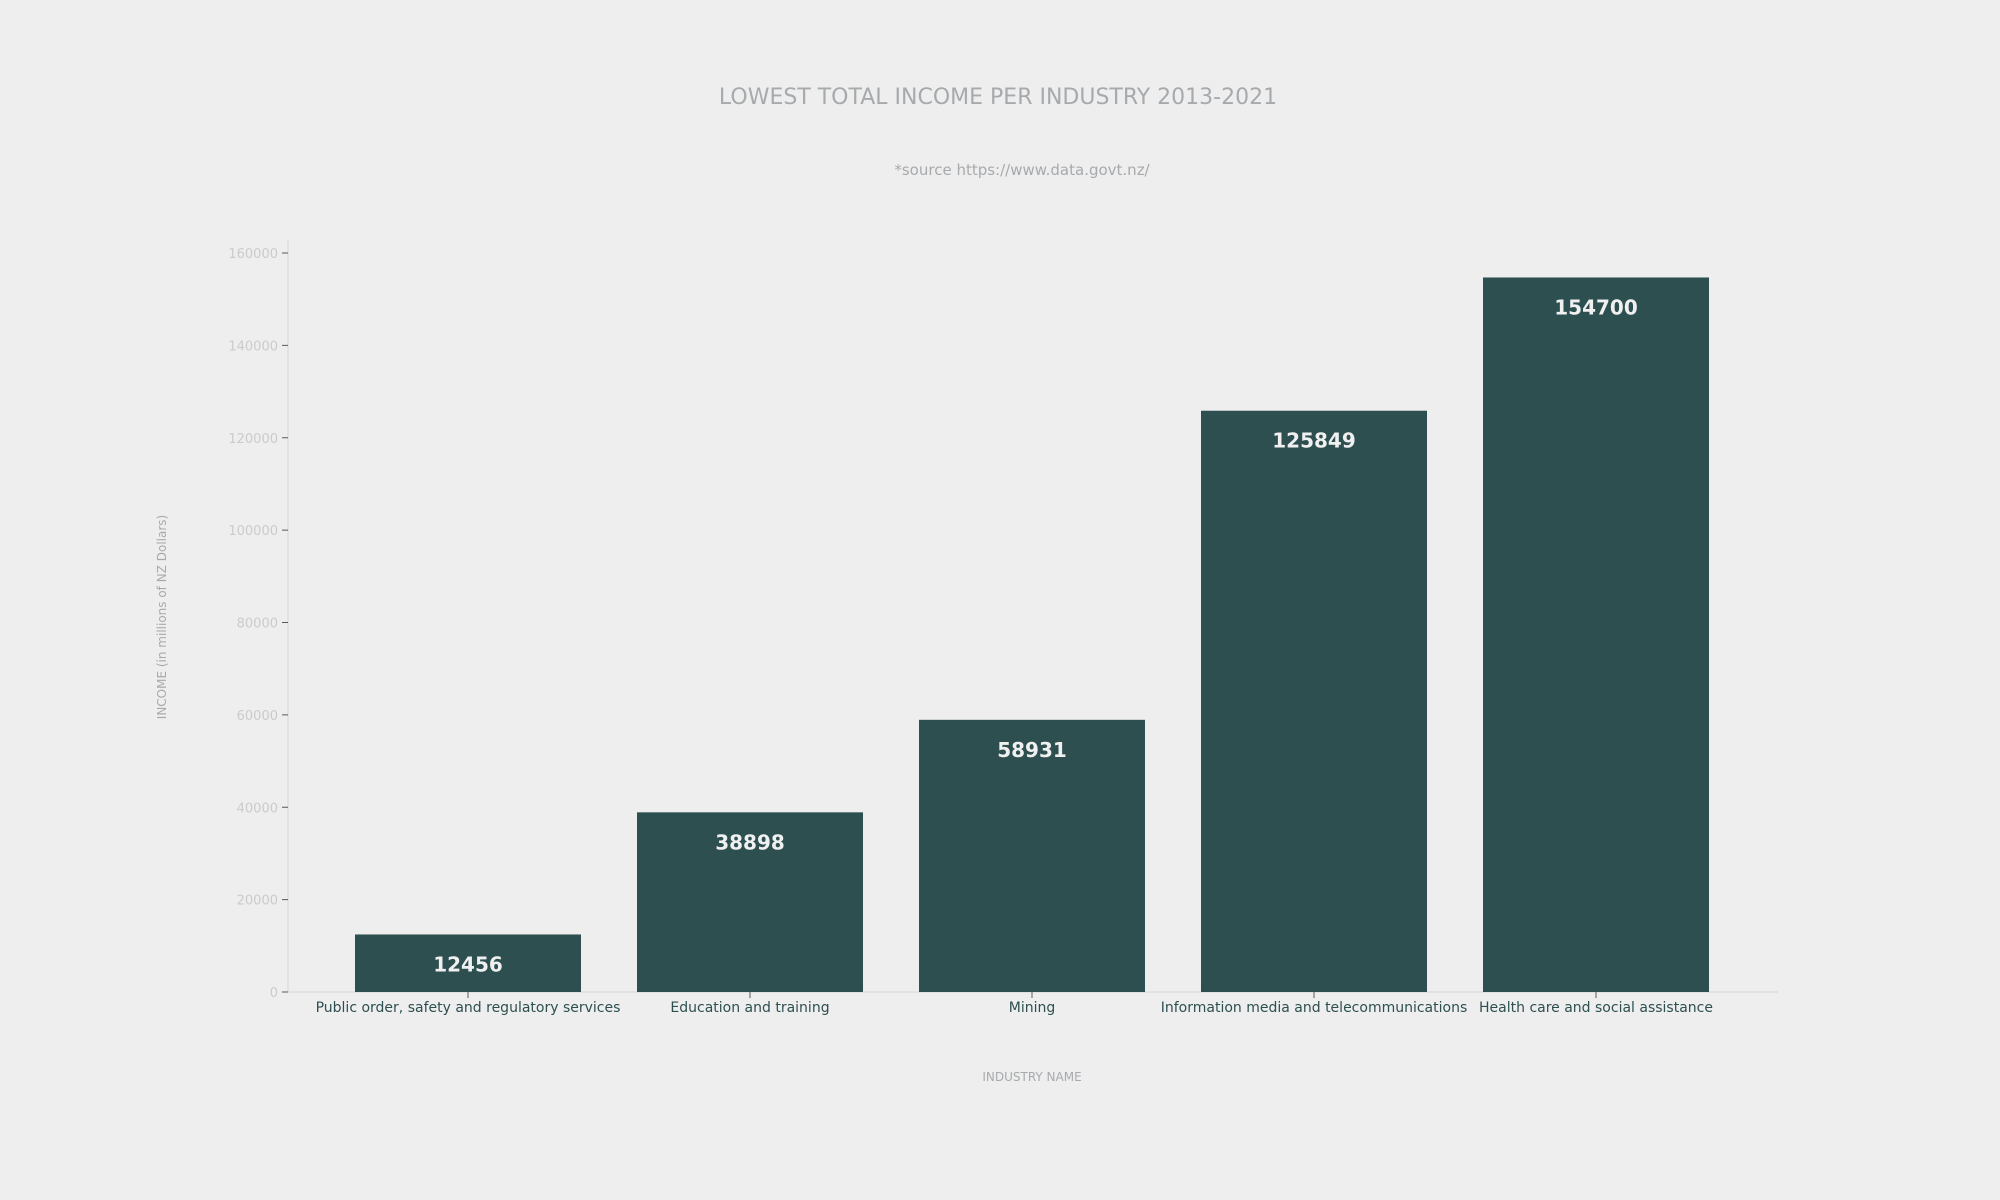 This screenshot has height=1200, width=2000. Describe the element at coordinates (253, 439) in the screenshot. I see `y-tick-label: 120000` at that location.